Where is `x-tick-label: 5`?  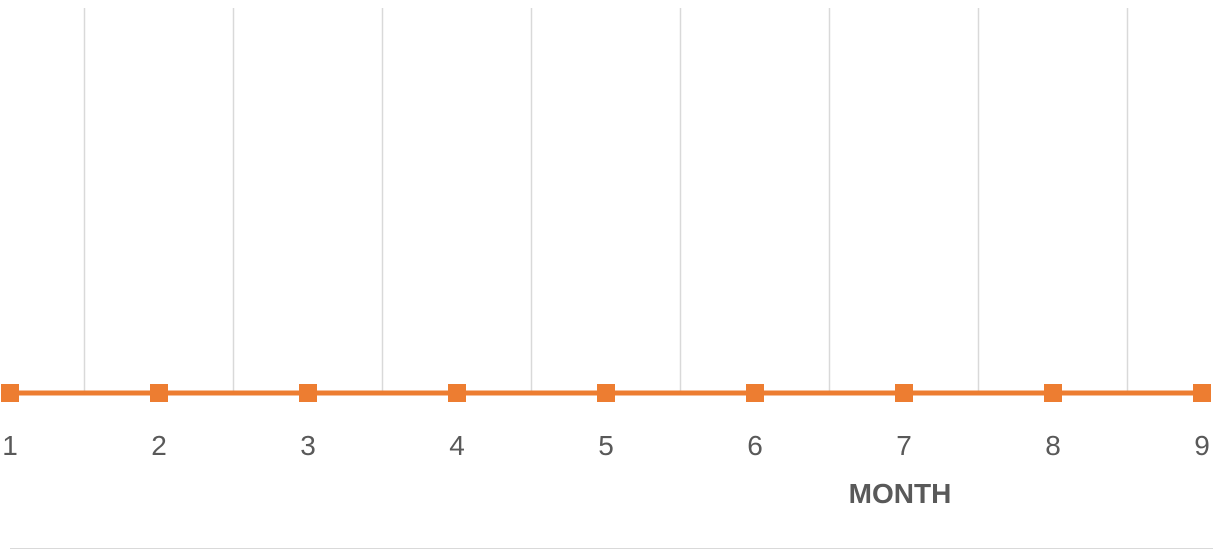 x-tick-label: 5 is located at coordinates (606, 445).